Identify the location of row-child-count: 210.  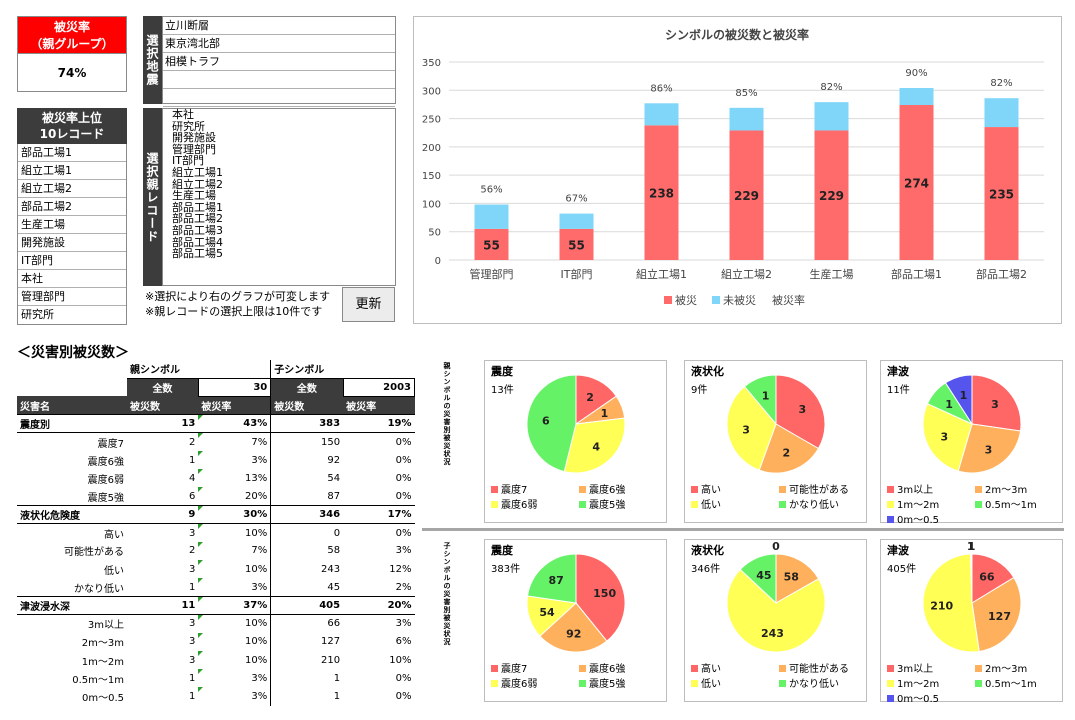
(307, 660).